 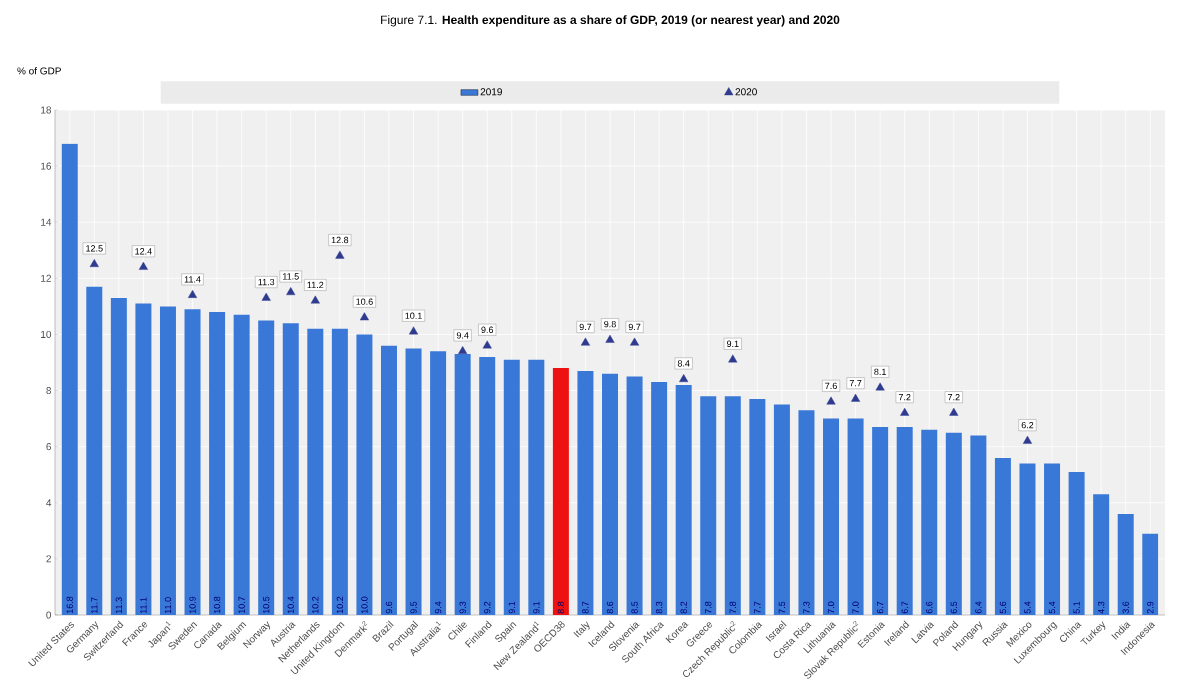 I want to click on data-label: 8.6, so click(x=610, y=607).